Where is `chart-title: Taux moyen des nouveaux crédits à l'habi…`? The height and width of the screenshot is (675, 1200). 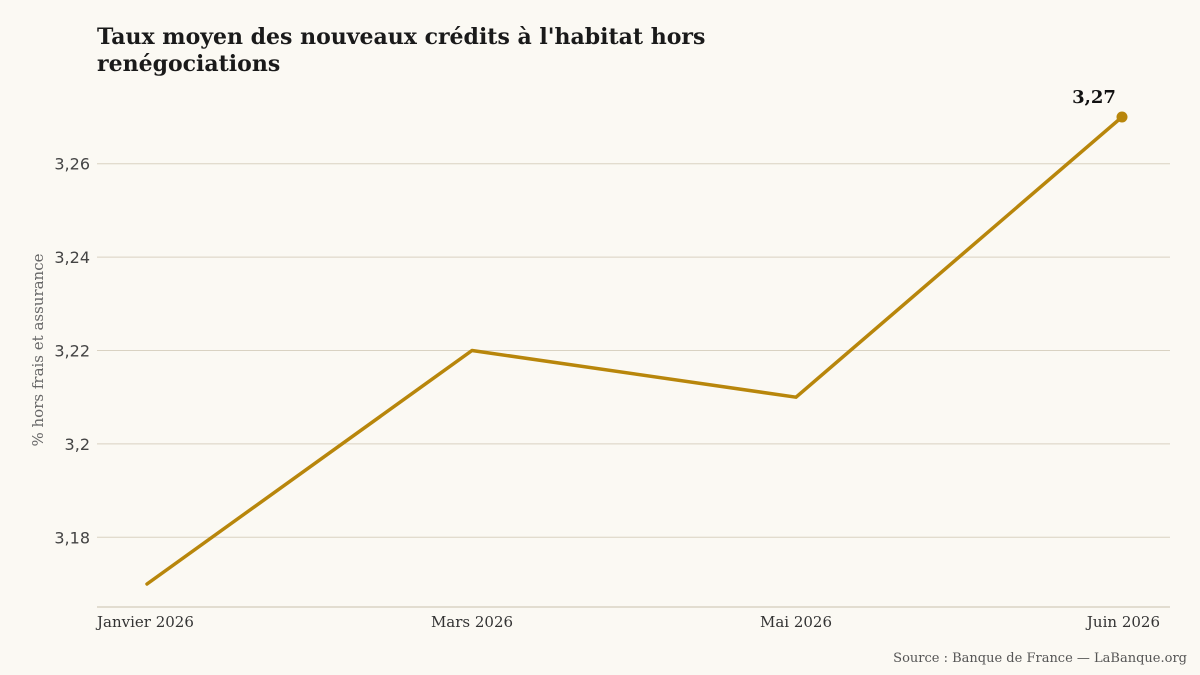
chart-title: Taux moyen des nouveaux crédits à l'habi… is located at coordinates (401, 50).